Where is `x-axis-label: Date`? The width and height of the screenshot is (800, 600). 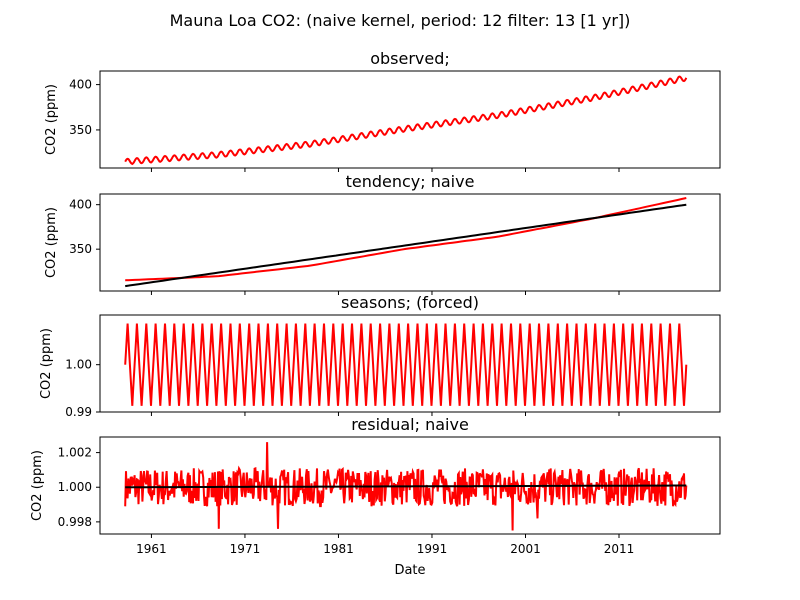 x-axis-label: Date is located at coordinates (409, 570).